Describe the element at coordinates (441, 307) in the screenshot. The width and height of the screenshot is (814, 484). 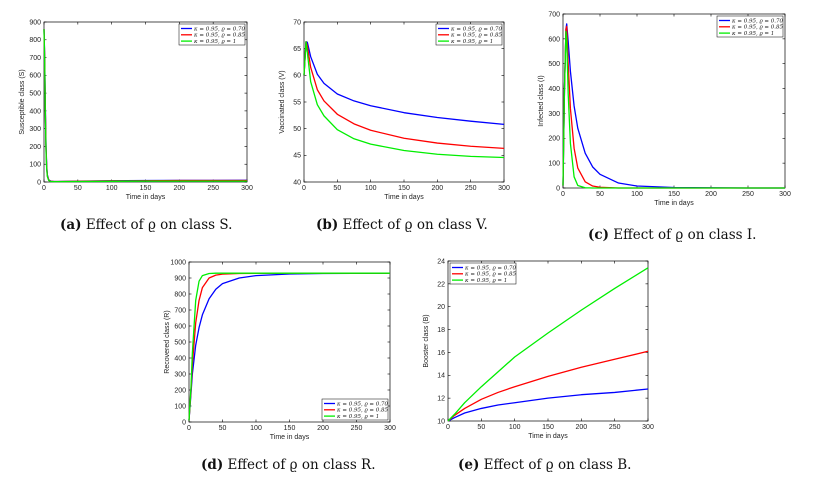
I see `y-tick-label: 20` at that location.